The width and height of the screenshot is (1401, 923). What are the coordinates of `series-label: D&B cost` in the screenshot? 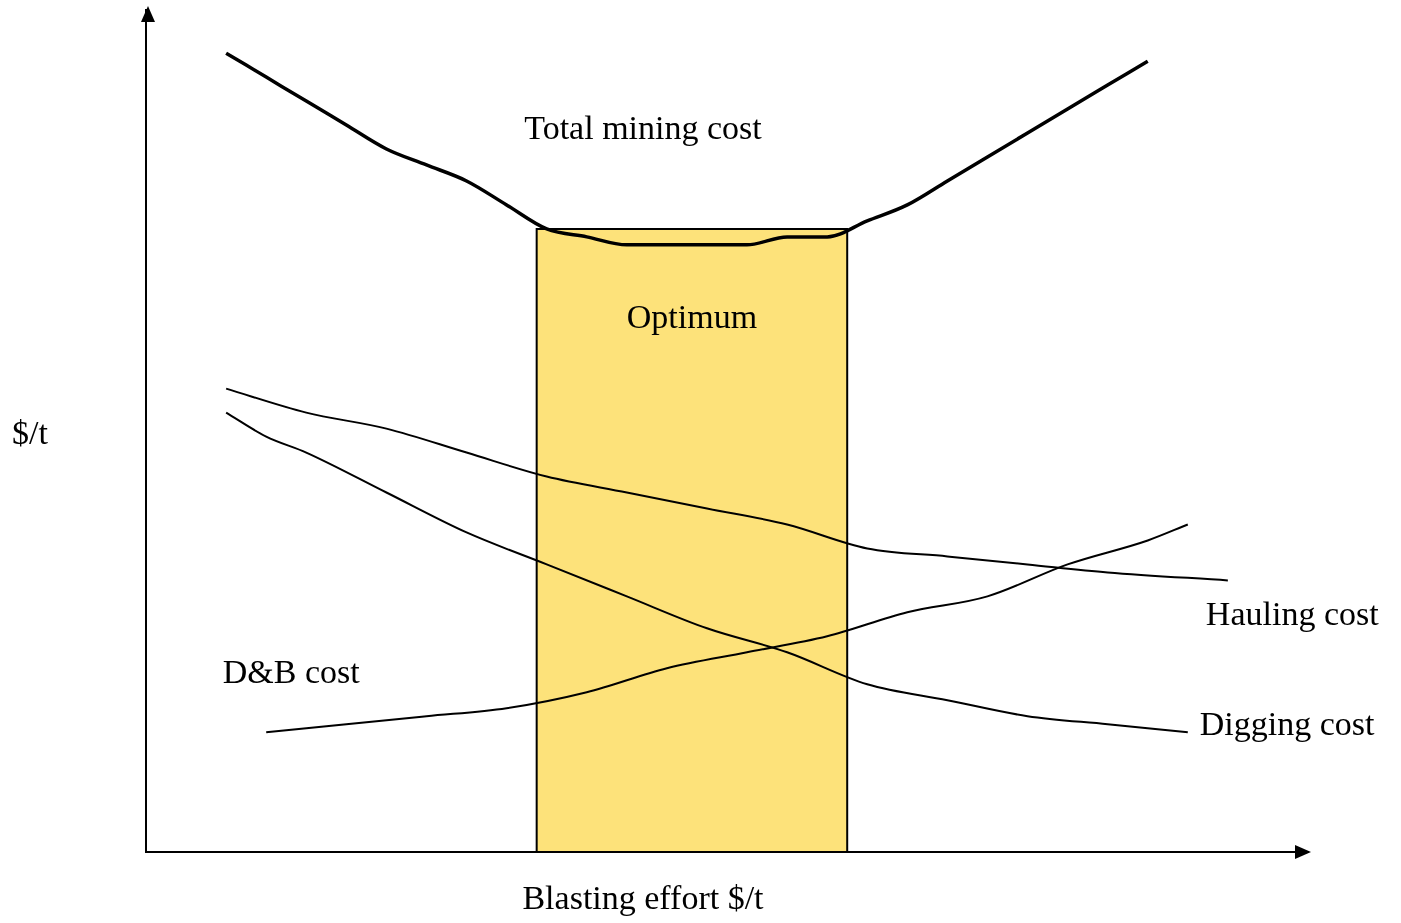 It's located at (291, 672).